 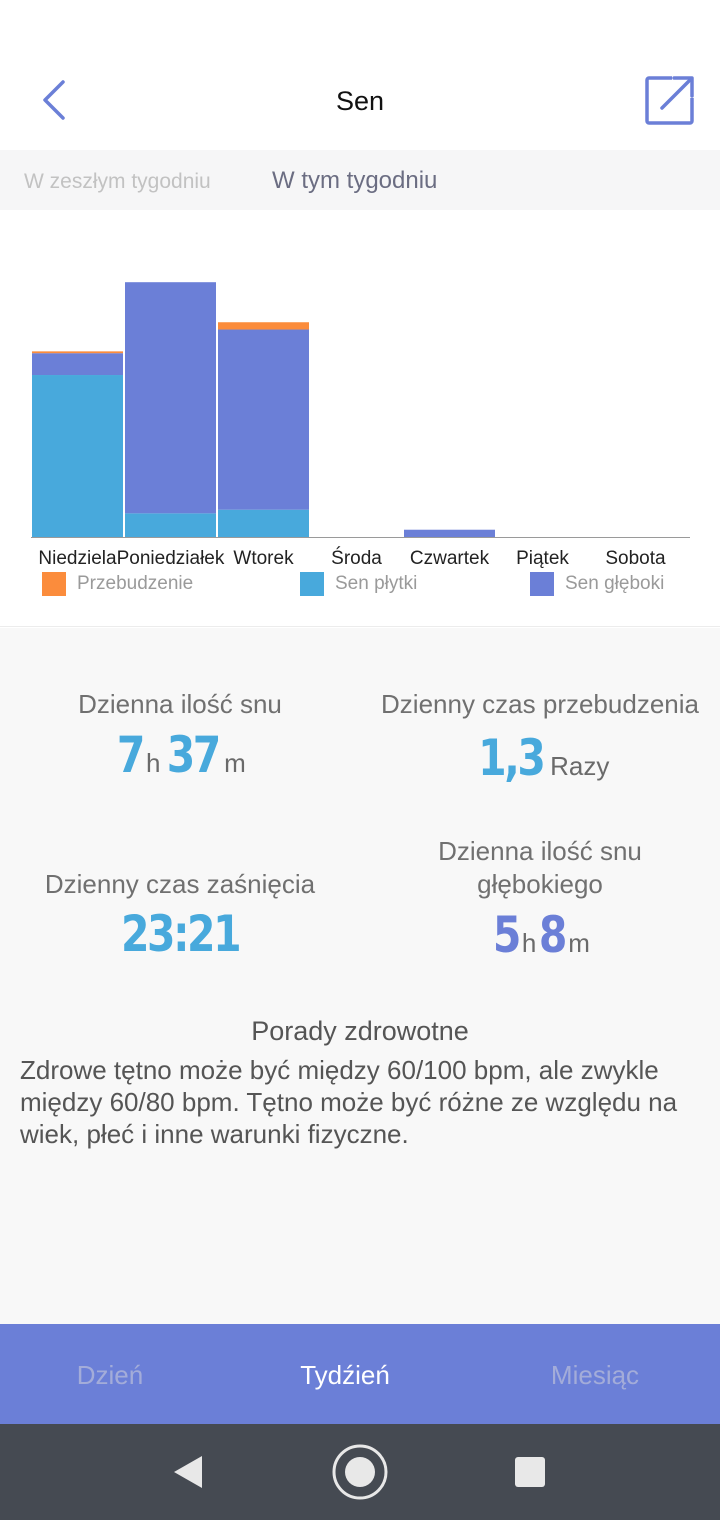 What do you see at coordinates (360, 75) in the screenshot?
I see `top-app-bar` at bounding box center [360, 75].